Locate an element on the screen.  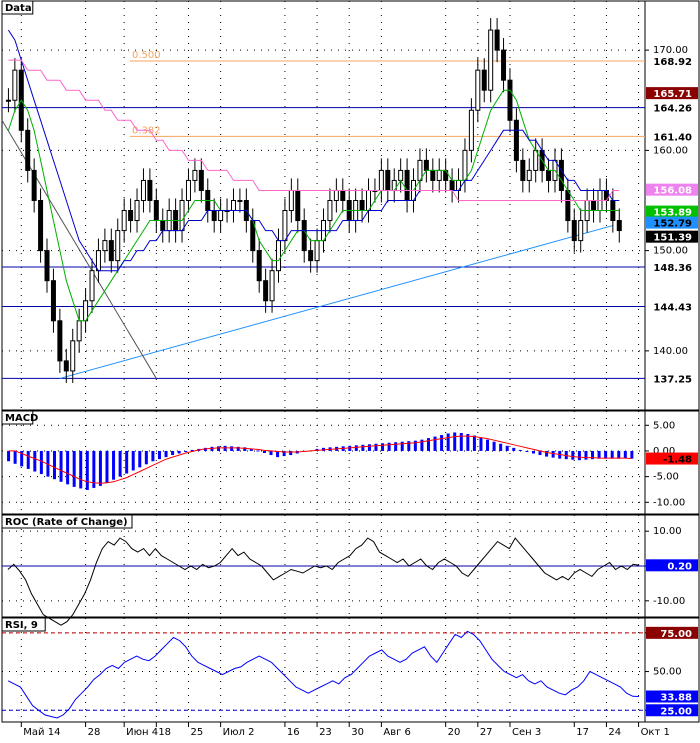
panel-frame is located at coordinates (350, 462).